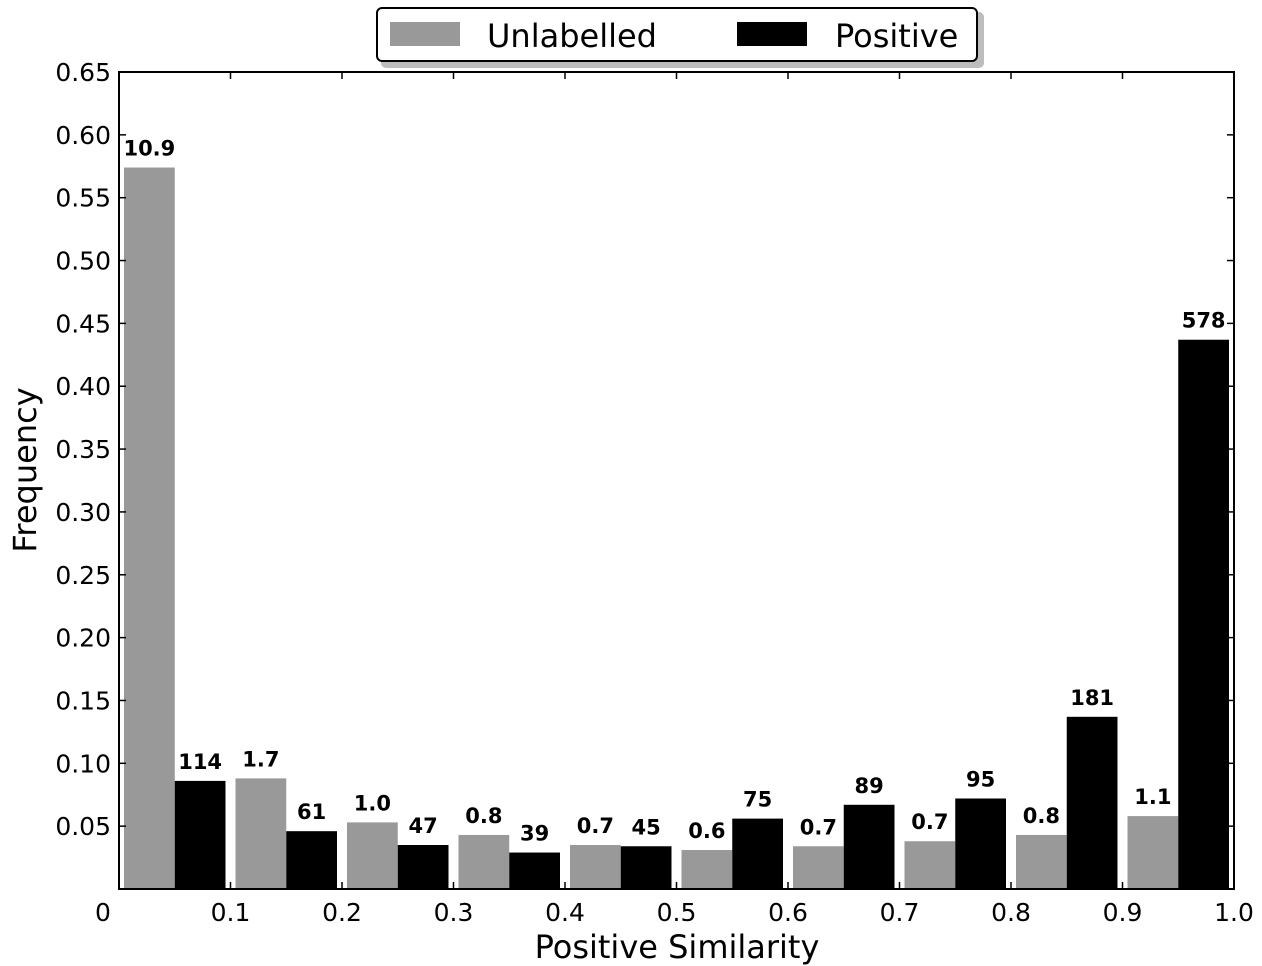 The height and width of the screenshot is (966, 1262). What do you see at coordinates (980, 780) in the screenshot?
I see `bar-label-positive-8: 95` at bounding box center [980, 780].